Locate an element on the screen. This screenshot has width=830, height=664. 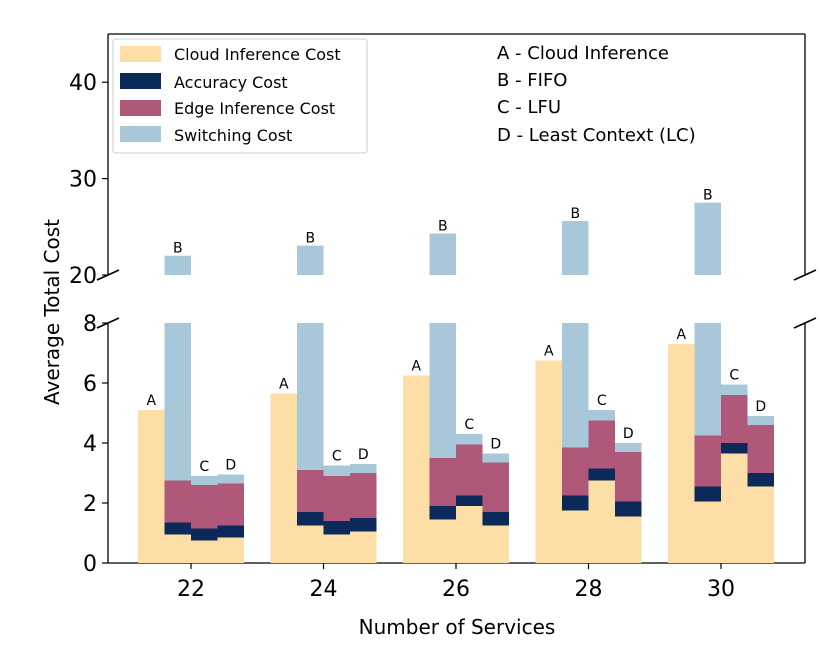
bar-26-B-switching-upper is located at coordinates (442, 254).